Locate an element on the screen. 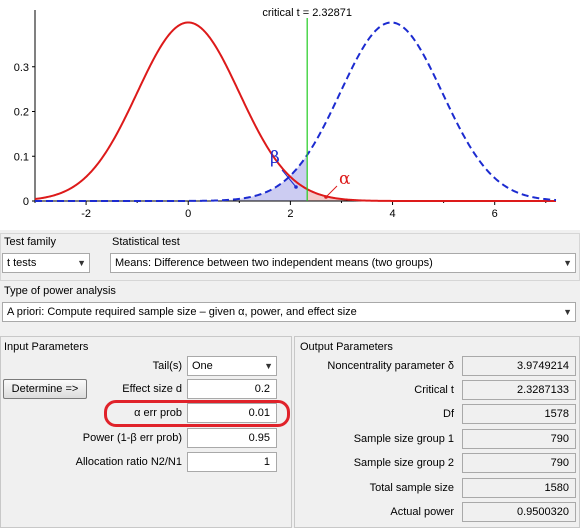 This screenshot has width=580, height=528. critical-t-value: 2.3287133 is located at coordinates (519, 390).